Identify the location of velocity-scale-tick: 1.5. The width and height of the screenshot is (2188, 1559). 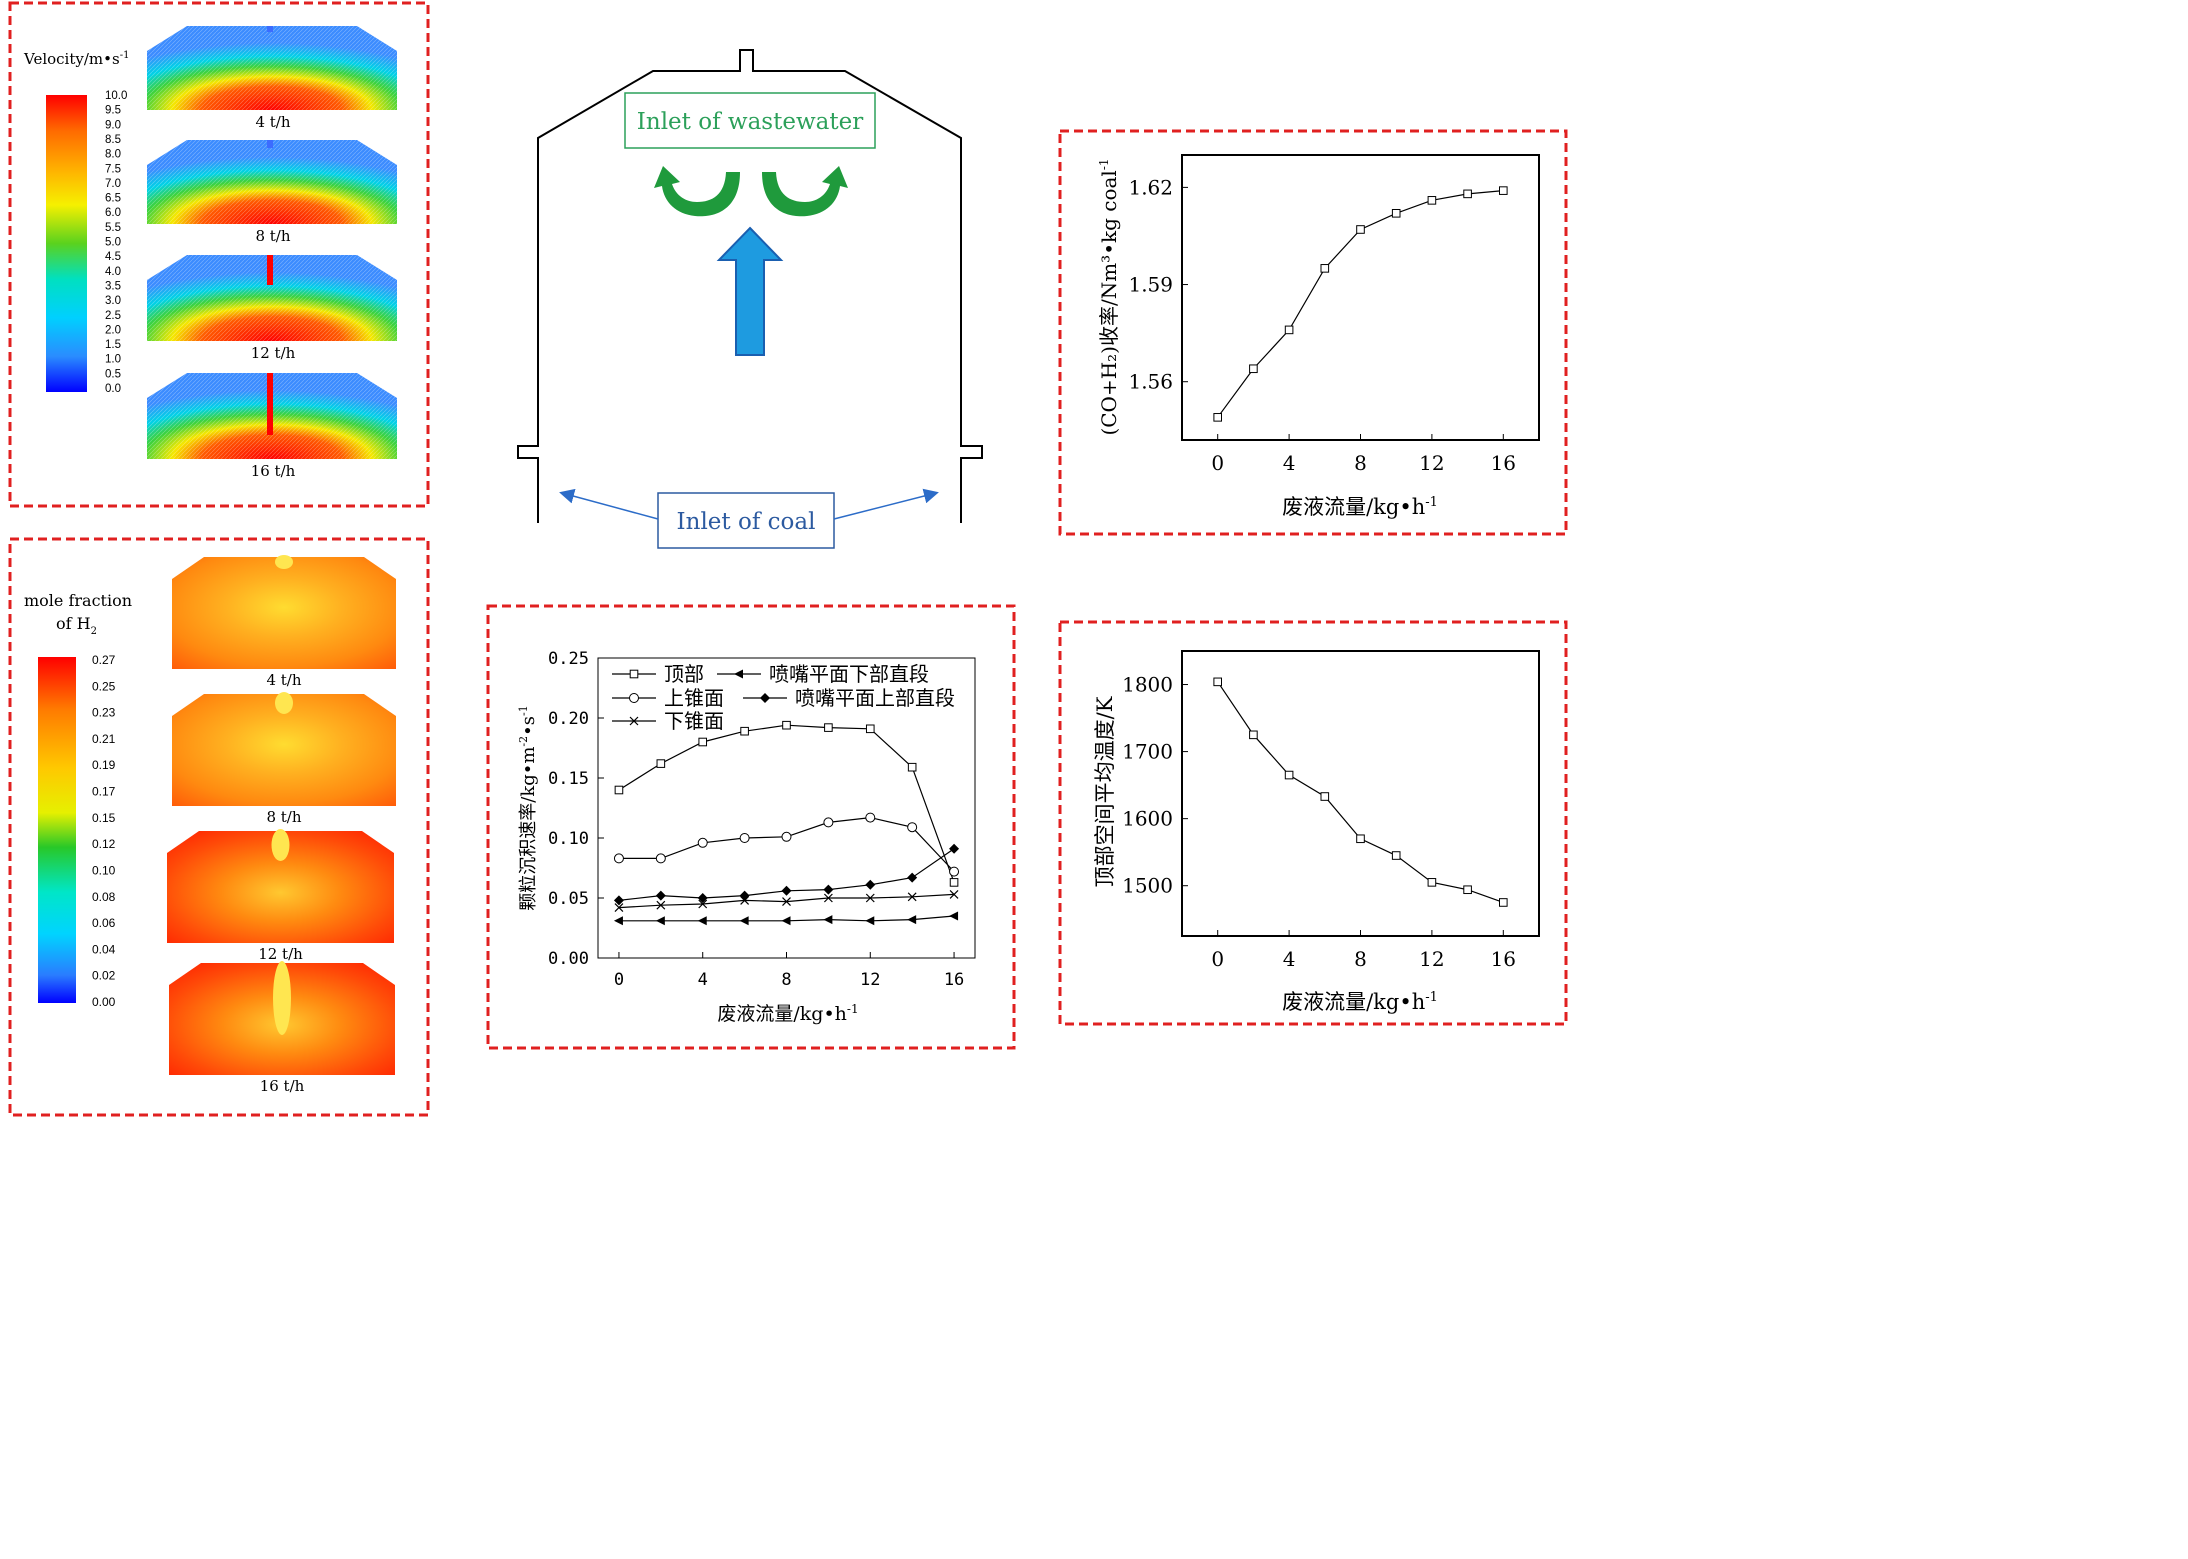
(113, 345).